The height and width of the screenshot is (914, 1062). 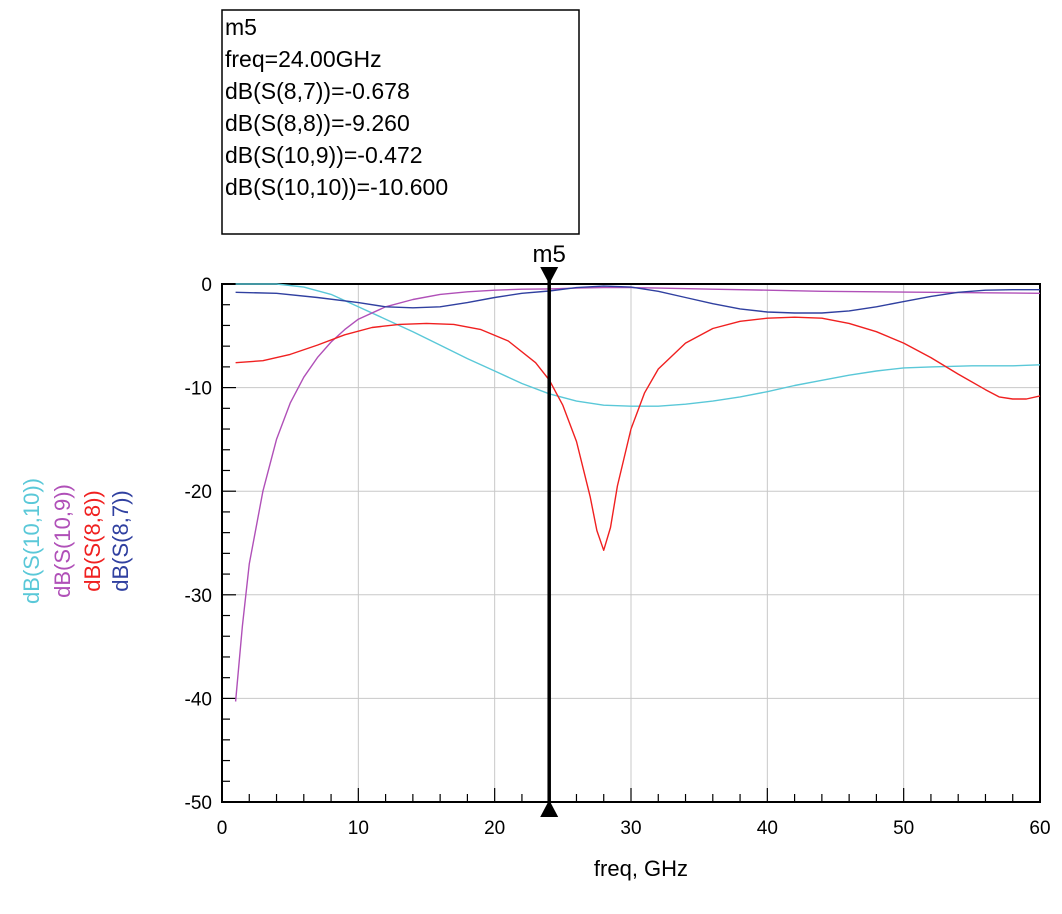 What do you see at coordinates (903, 828) in the screenshot?
I see `x-tick-label: 50` at bounding box center [903, 828].